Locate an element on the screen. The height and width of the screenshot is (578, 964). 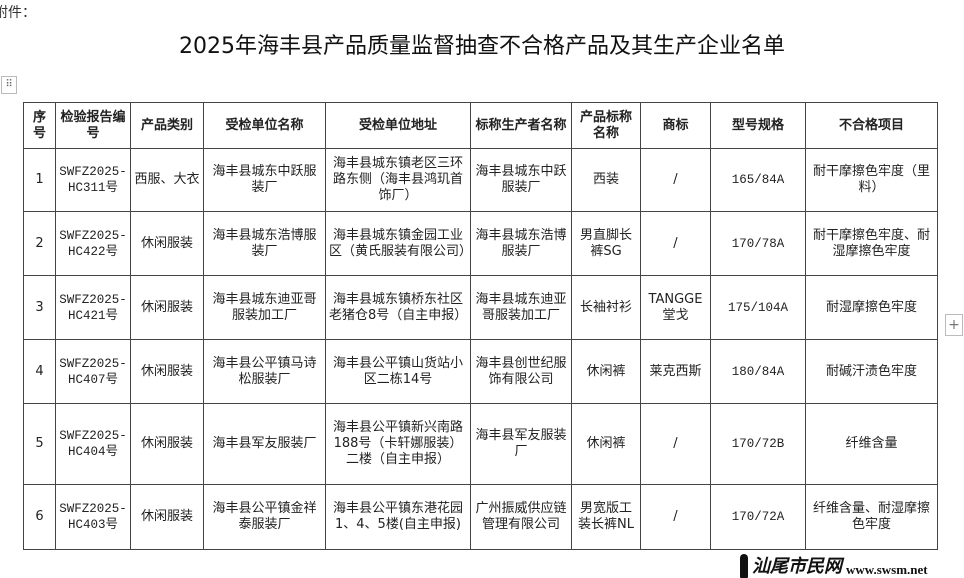
header-unit-name: 受检单位名称 is located at coordinates (264, 125).